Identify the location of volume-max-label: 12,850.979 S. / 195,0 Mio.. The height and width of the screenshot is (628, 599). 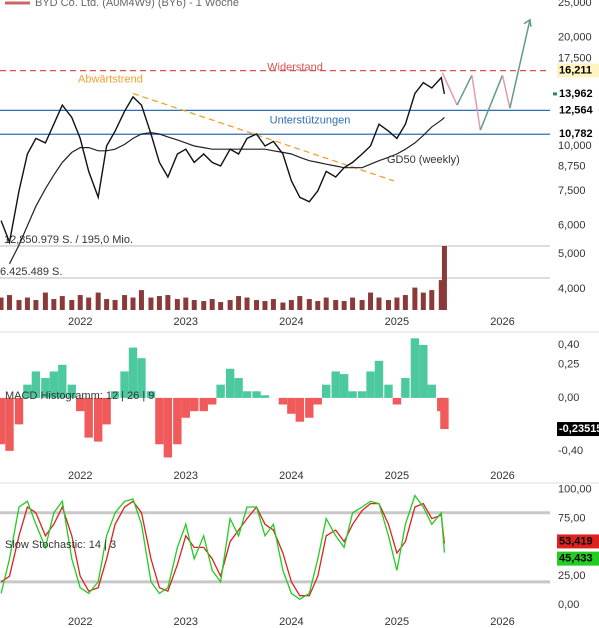
(68, 240).